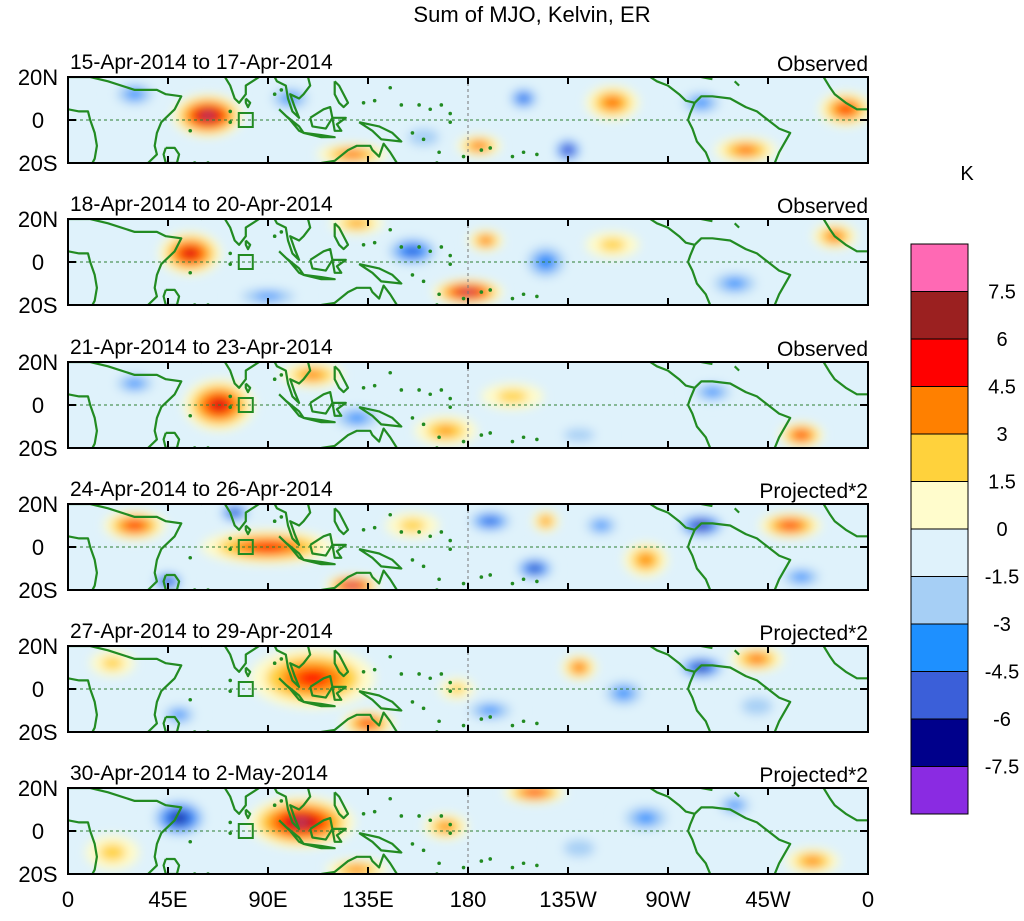 The image size is (1024, 921). Describe the element at coordinates (37, 448) in the screenshot. I see `y-tick-label: 20S` at that location.